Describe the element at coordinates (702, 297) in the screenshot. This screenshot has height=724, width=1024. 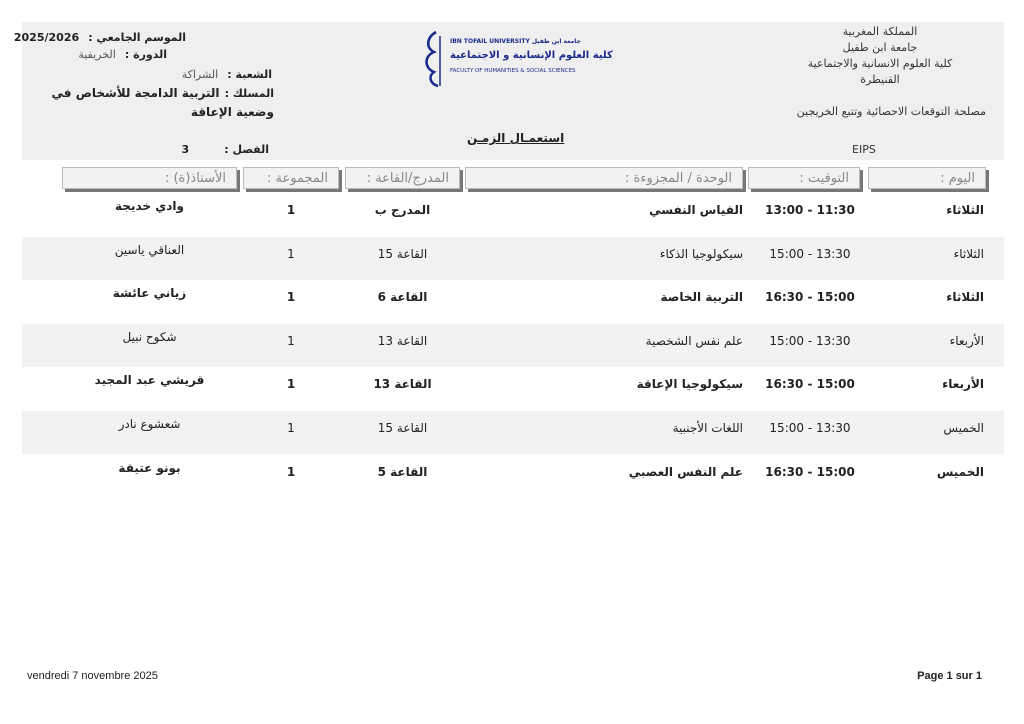
I see `cell-module: التربية الخاصة` at that location.